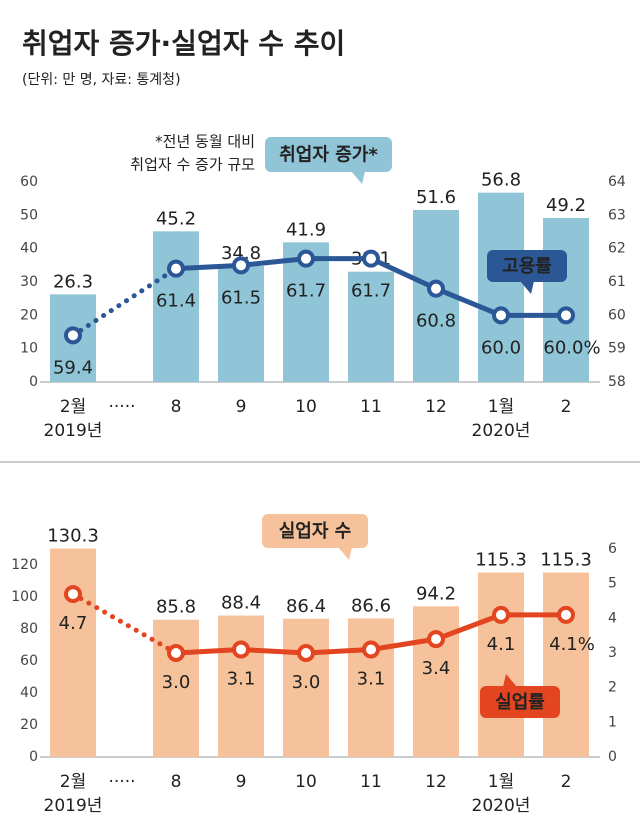  What do you see at coordinates (617, 282) in the screenshot?
I see `y2-tick-label: 61` at bounding box center [617, 282].